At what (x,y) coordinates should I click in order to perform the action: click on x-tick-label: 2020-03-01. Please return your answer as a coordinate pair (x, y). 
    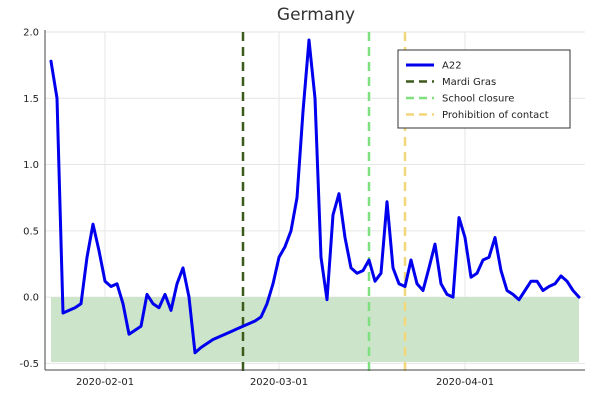
    Looking at the image, I should click on (279, 382).